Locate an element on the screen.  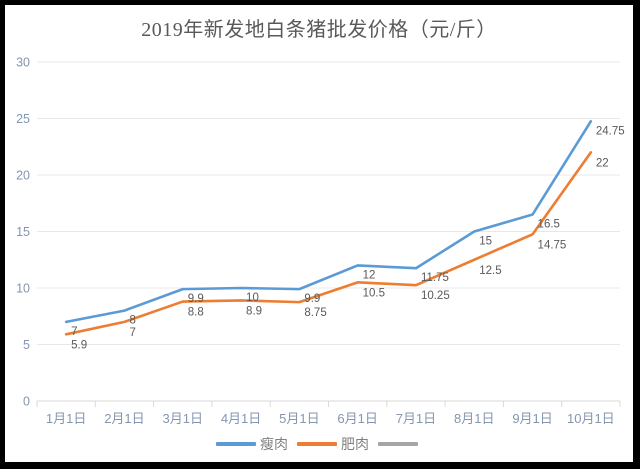
x-axis-tick-label: 2月1日 is located at coordinates (124, 418).